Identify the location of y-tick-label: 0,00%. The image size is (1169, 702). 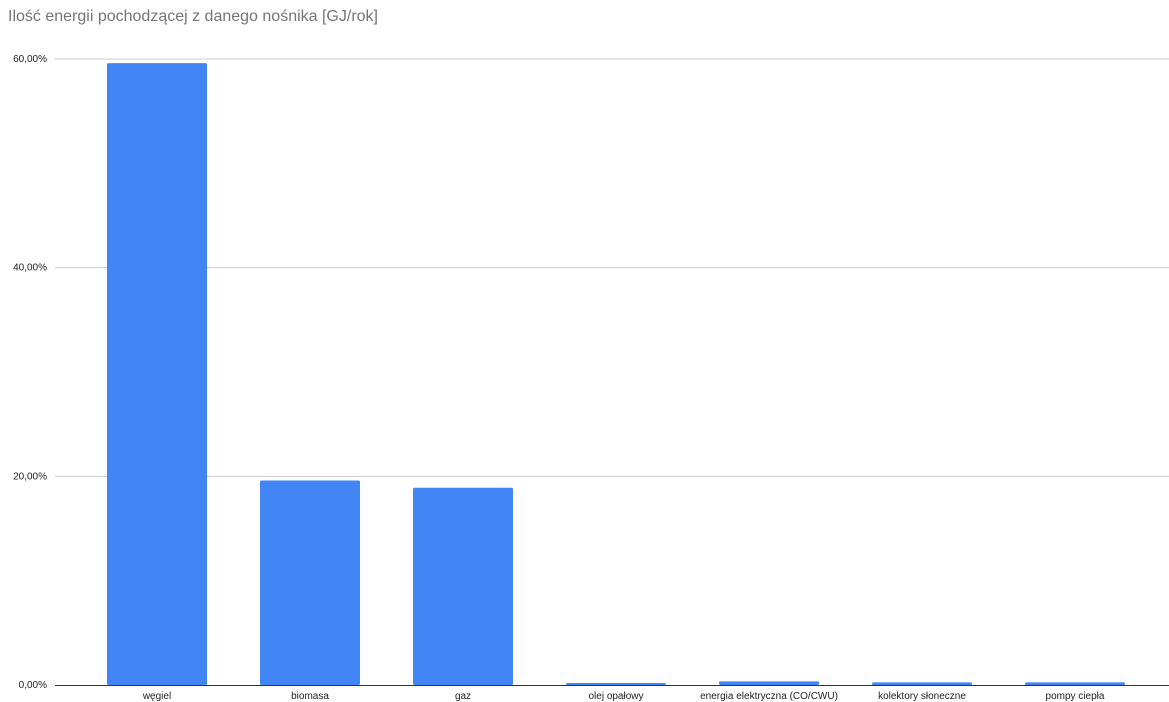
(33, 685).